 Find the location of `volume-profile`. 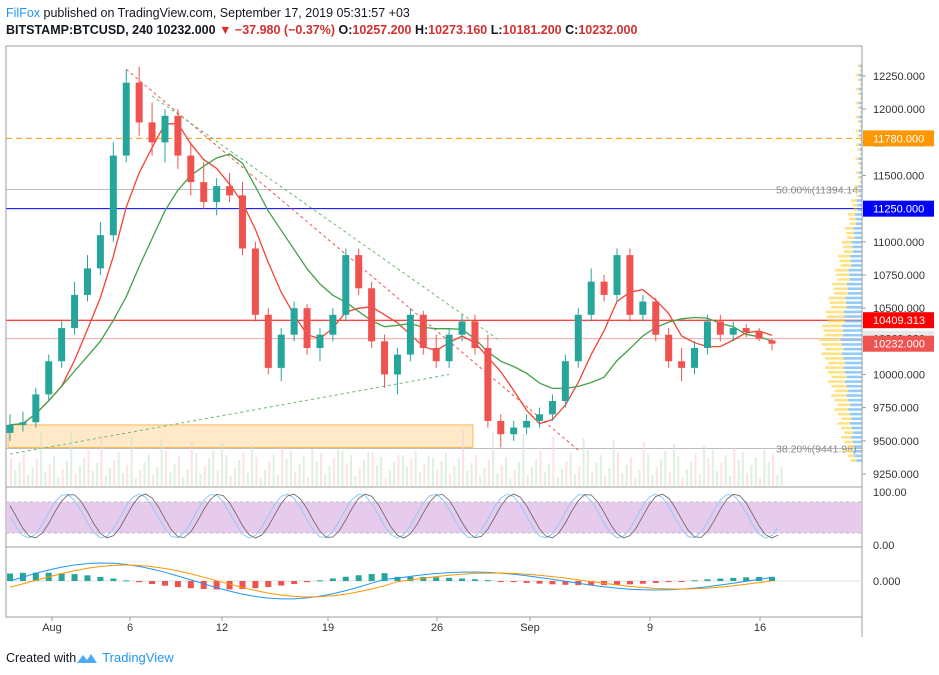

volume-profile is located at coordinates (840, 263).